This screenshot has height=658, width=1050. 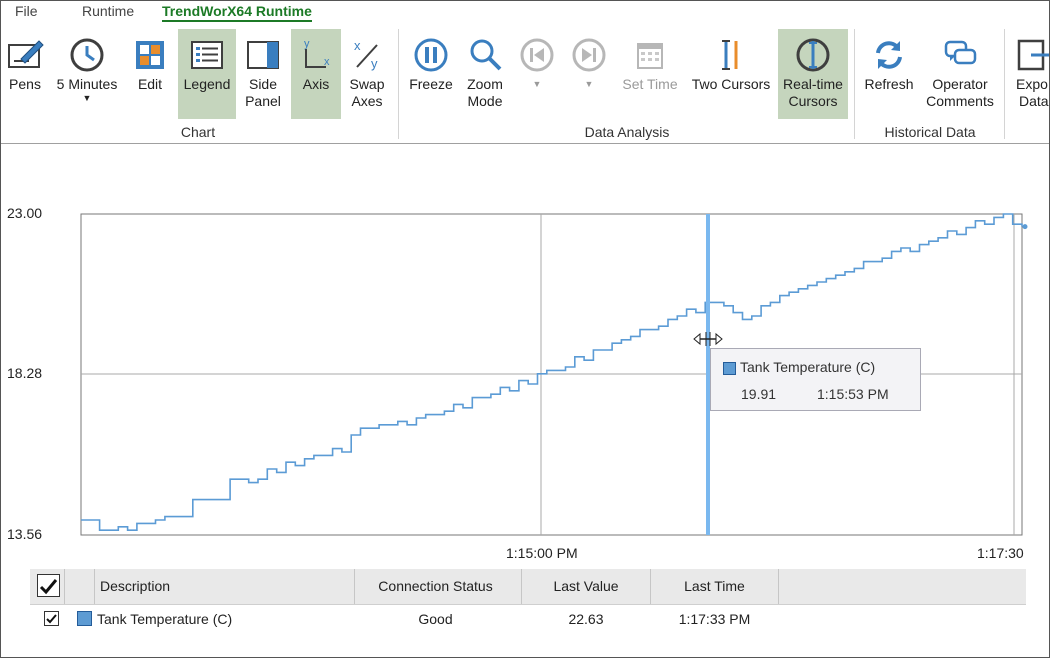 What do you see at coordinates (589, 74) in the screenshot?
I see `skip-forward-button: ▼` at bounding box center [589, 74].